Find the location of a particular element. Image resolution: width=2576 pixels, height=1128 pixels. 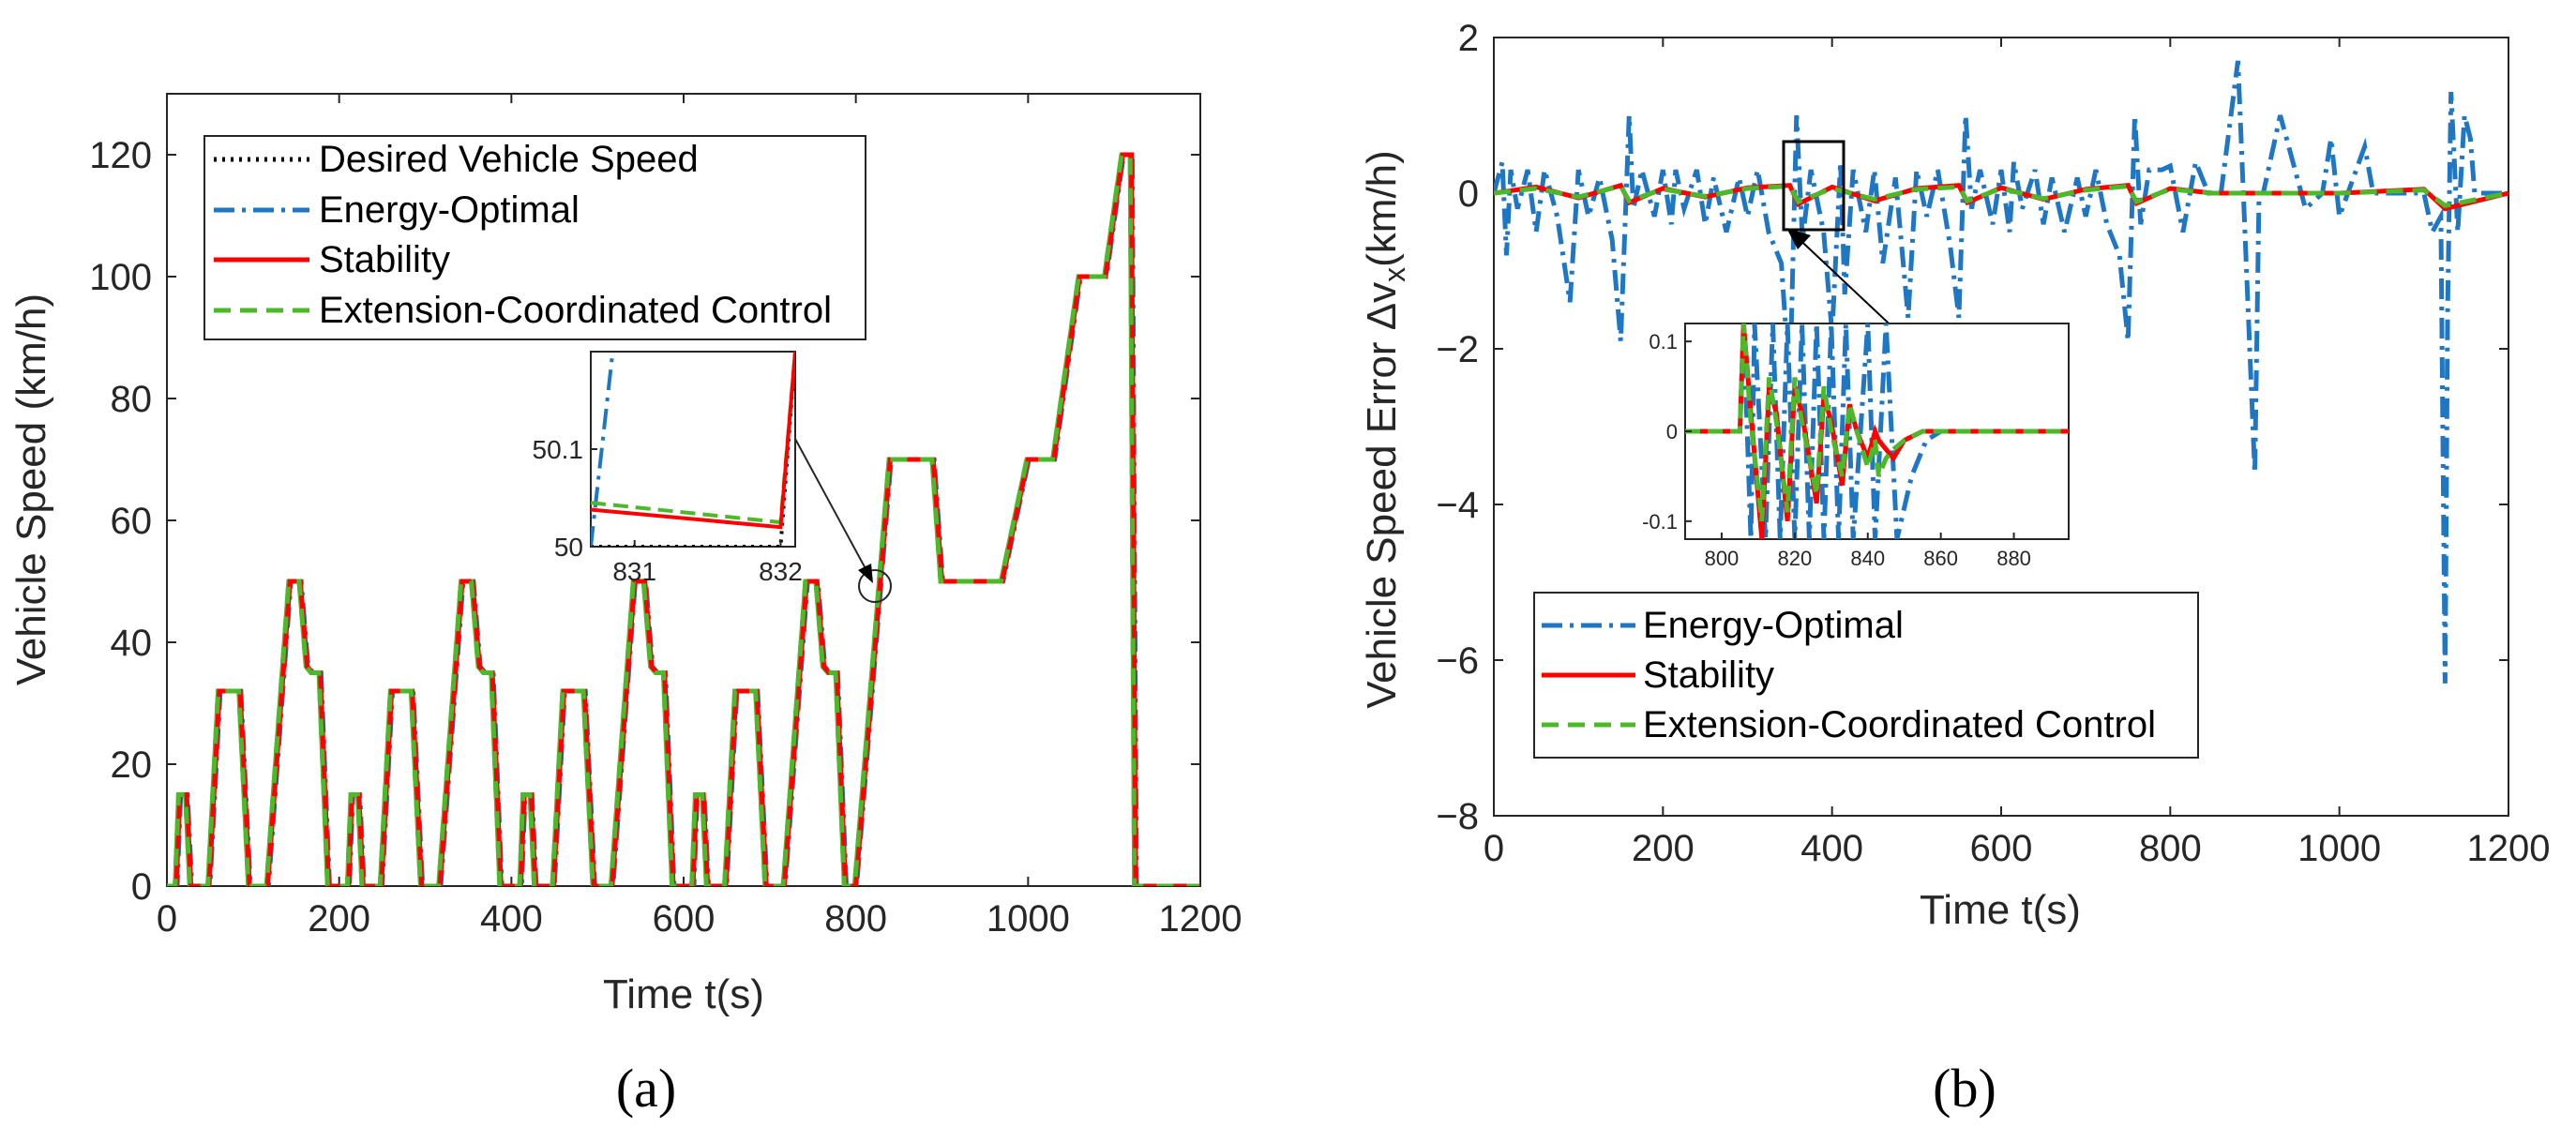

chart-b-ytick-label: −8 is located at coordinates (1457, 816).